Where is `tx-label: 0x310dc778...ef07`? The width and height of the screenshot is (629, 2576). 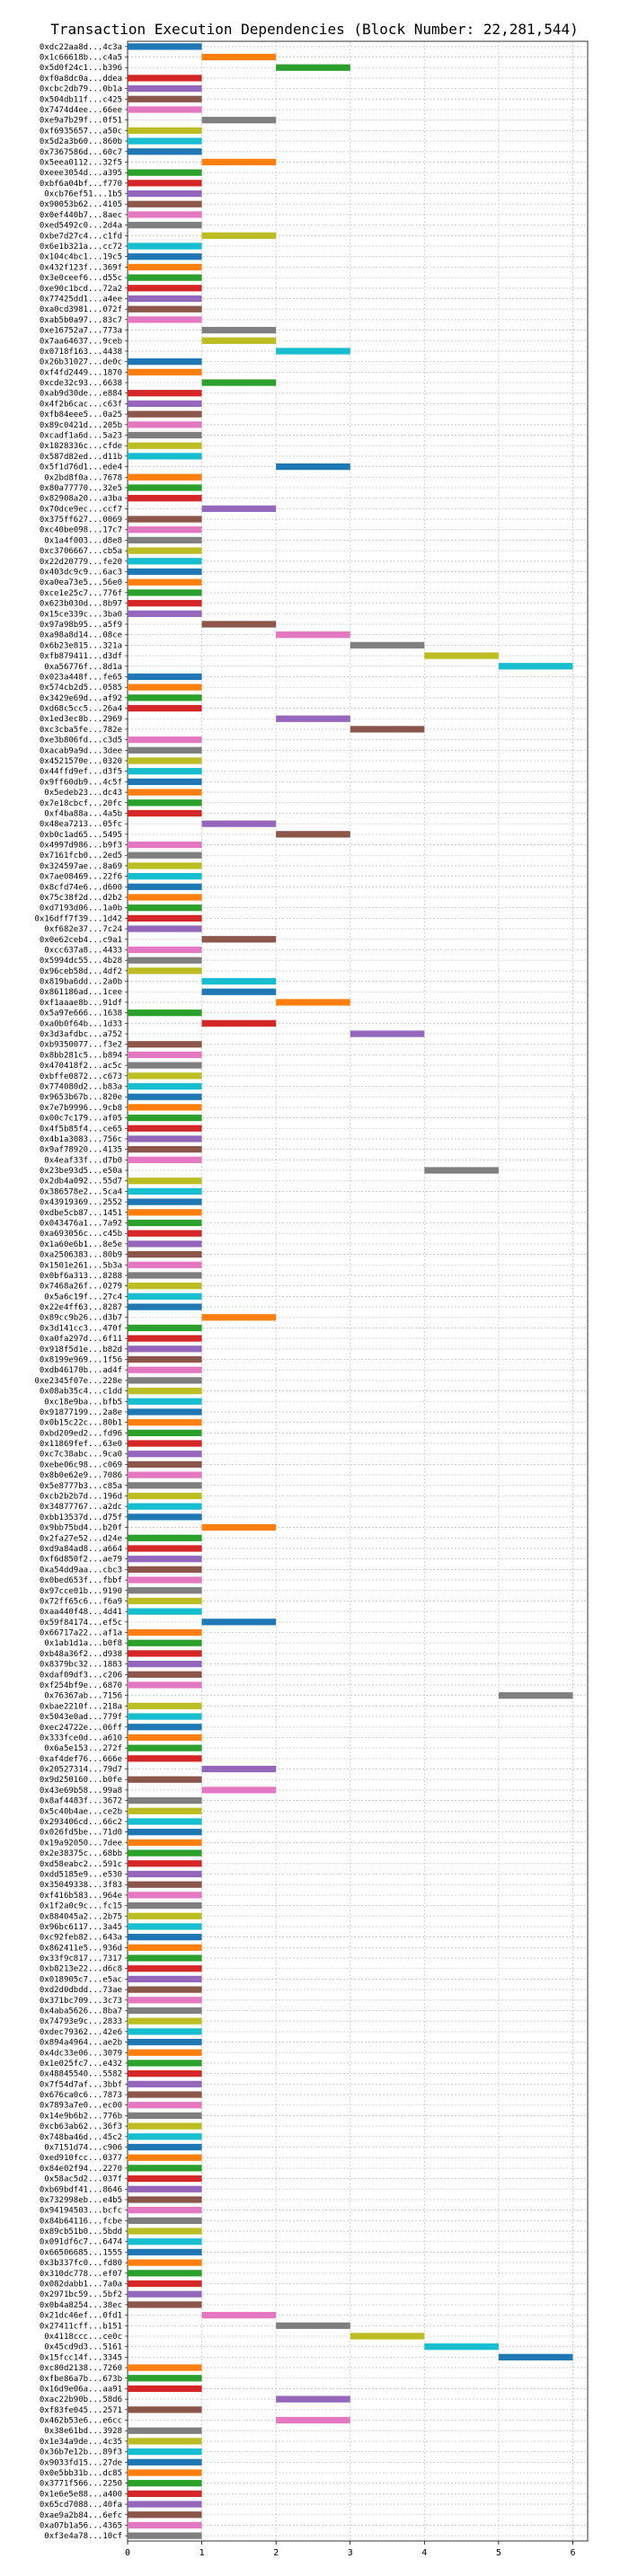 tx-label: 0x310dc778...ef07 is located at coordinates (81, 2274).